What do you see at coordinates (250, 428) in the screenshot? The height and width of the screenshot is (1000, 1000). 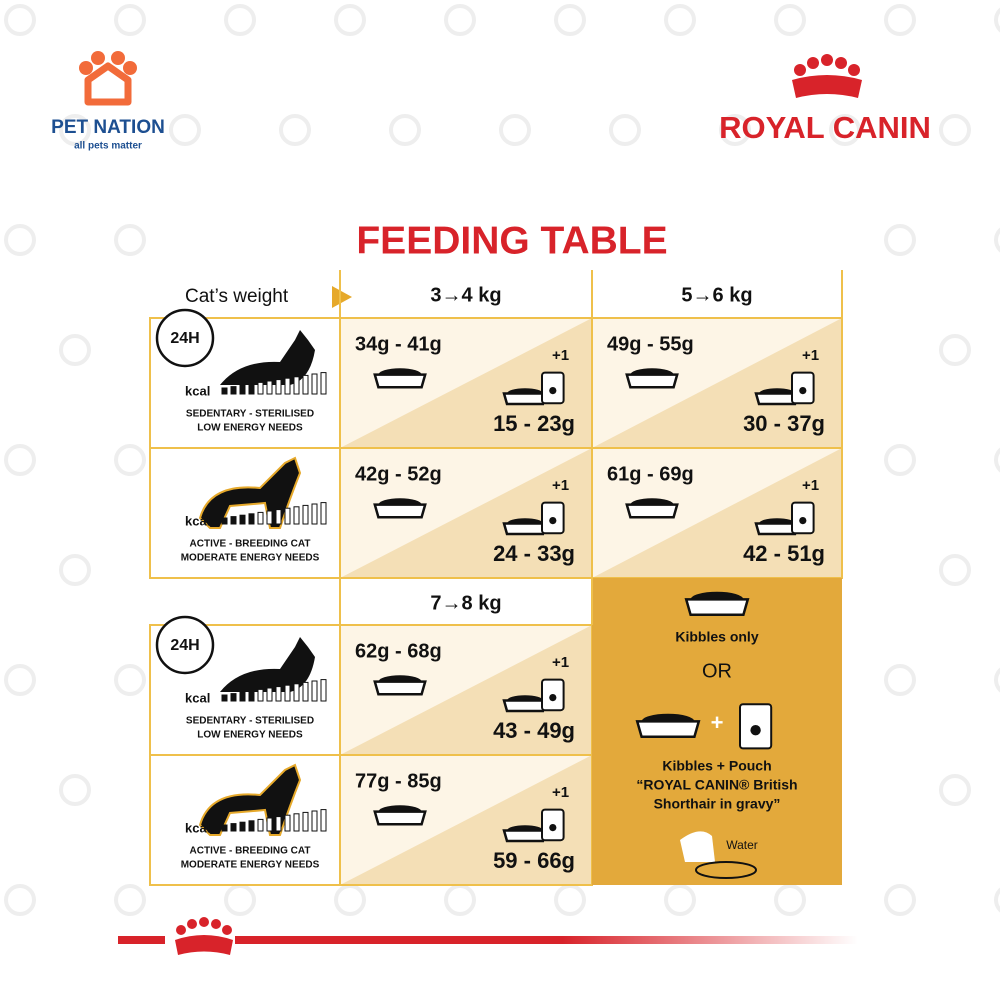 I see `profile-line: LOW ENERGY NEEDS` at bounding box center [250, 428].